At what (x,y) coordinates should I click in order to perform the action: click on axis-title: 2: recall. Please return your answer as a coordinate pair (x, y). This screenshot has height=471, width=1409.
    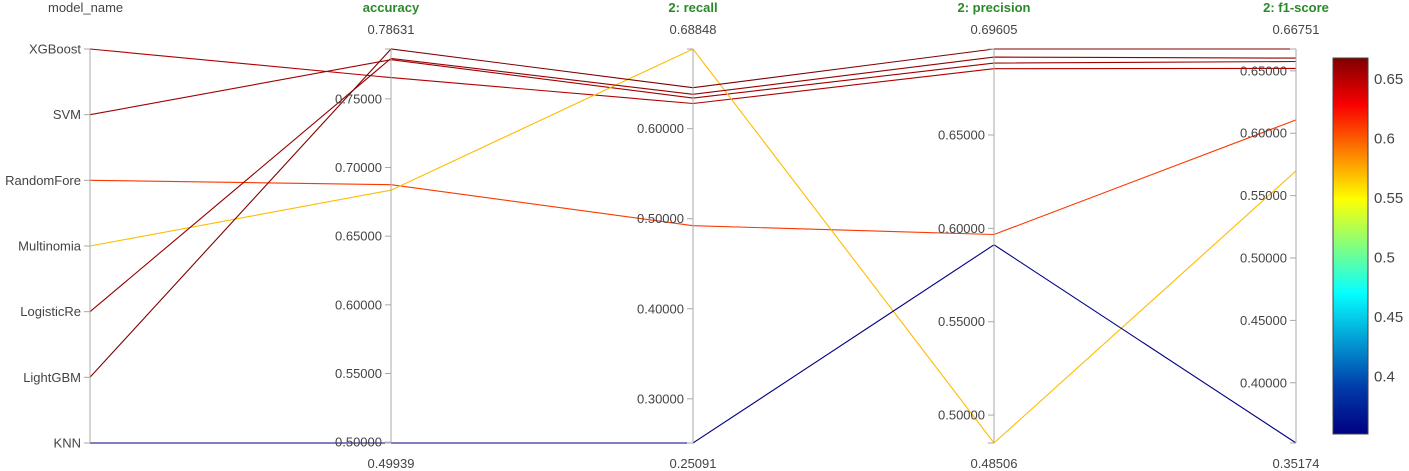
    Looking at the image, I should click on (692, 7).